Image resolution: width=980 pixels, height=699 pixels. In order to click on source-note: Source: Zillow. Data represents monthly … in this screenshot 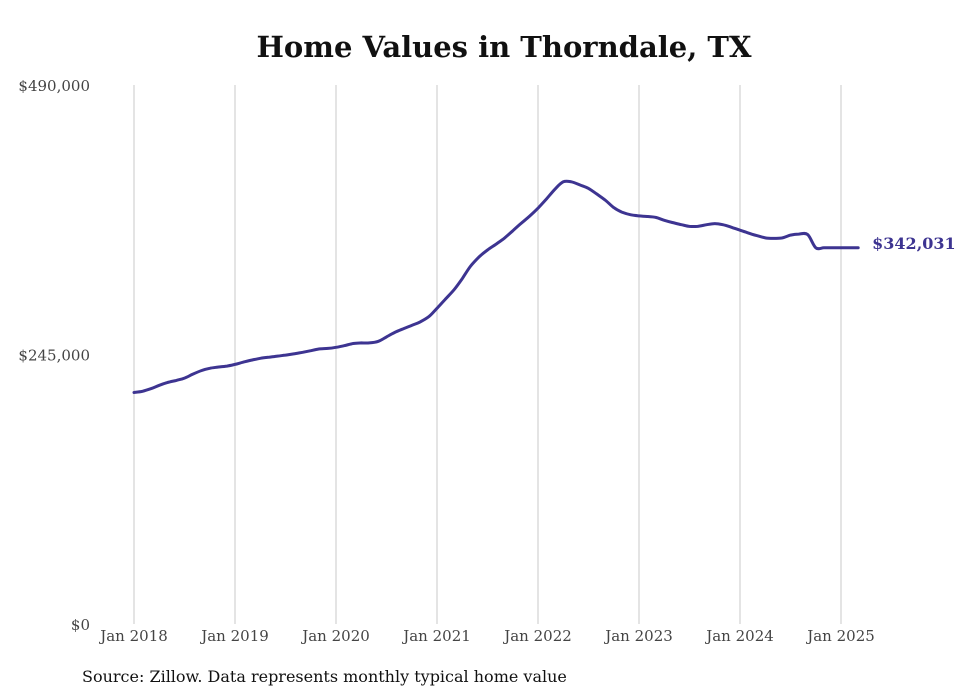, I will do `click(324, 676)`.